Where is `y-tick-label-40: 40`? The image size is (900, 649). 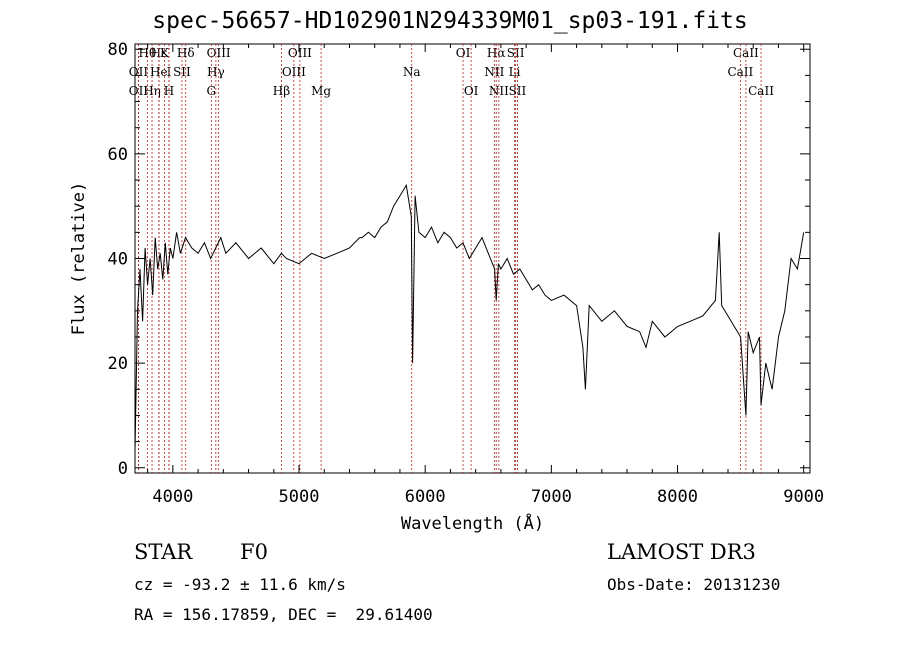 y-tick-label-40: 40 is located at coordinates (118, 260).